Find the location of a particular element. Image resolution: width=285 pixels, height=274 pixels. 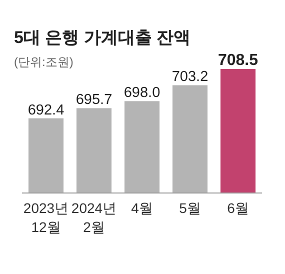

x-tick-label: 2024년 2월 is located at coordinates (94, 217).